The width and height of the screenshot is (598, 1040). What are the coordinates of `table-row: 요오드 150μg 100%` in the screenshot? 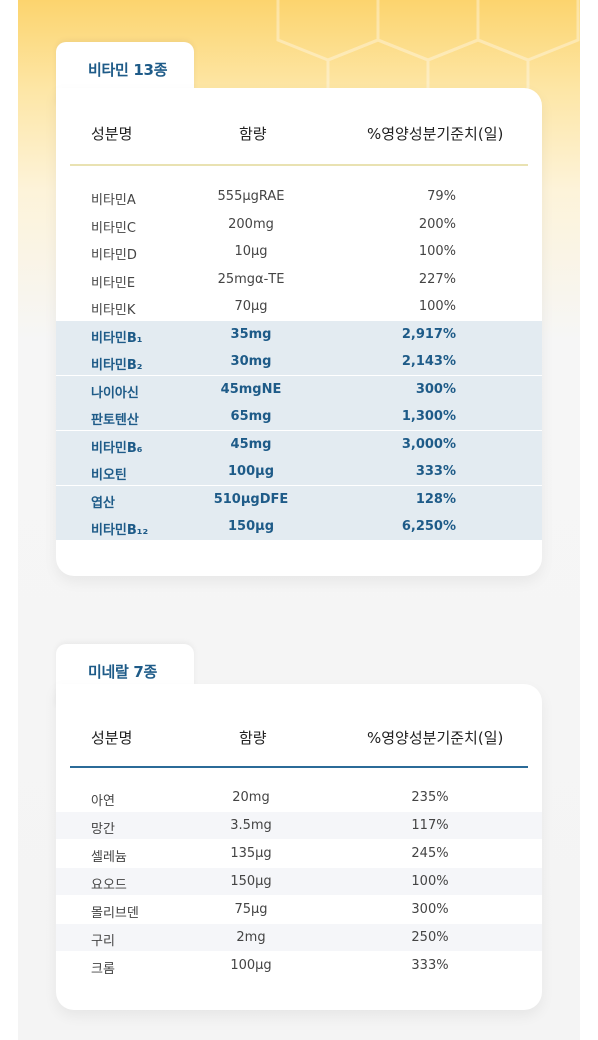 It's located at (299, 881).